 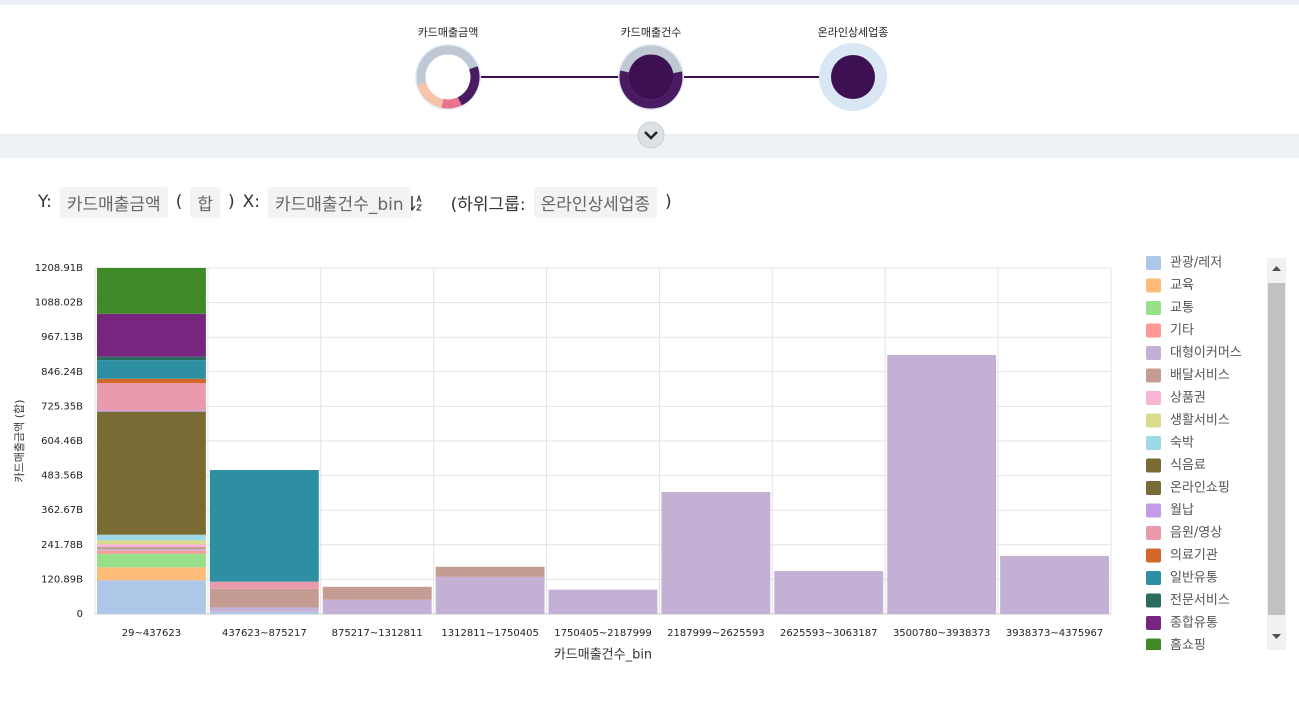 I want to click on legend-label: 배달서비스, so click(x=1200, y=375).